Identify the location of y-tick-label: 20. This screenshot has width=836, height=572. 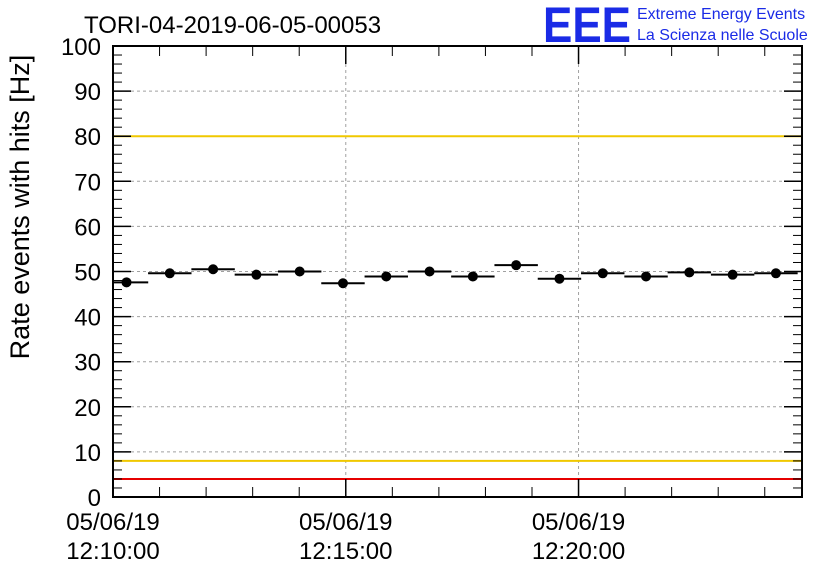
(87, 408).